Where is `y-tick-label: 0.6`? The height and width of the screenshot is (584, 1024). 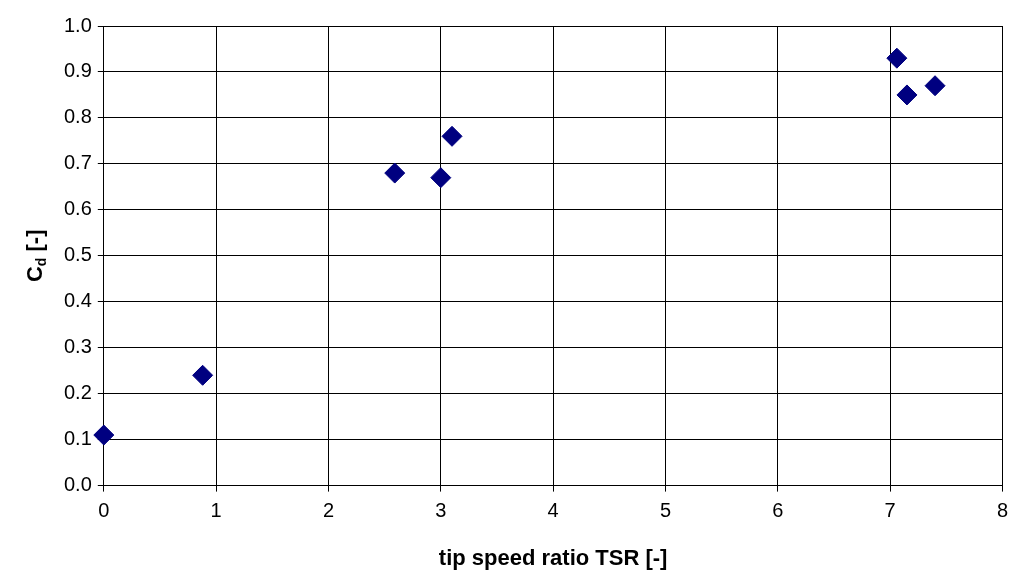 y-tick-label: 0.6 is located at coordinates (77, 208).